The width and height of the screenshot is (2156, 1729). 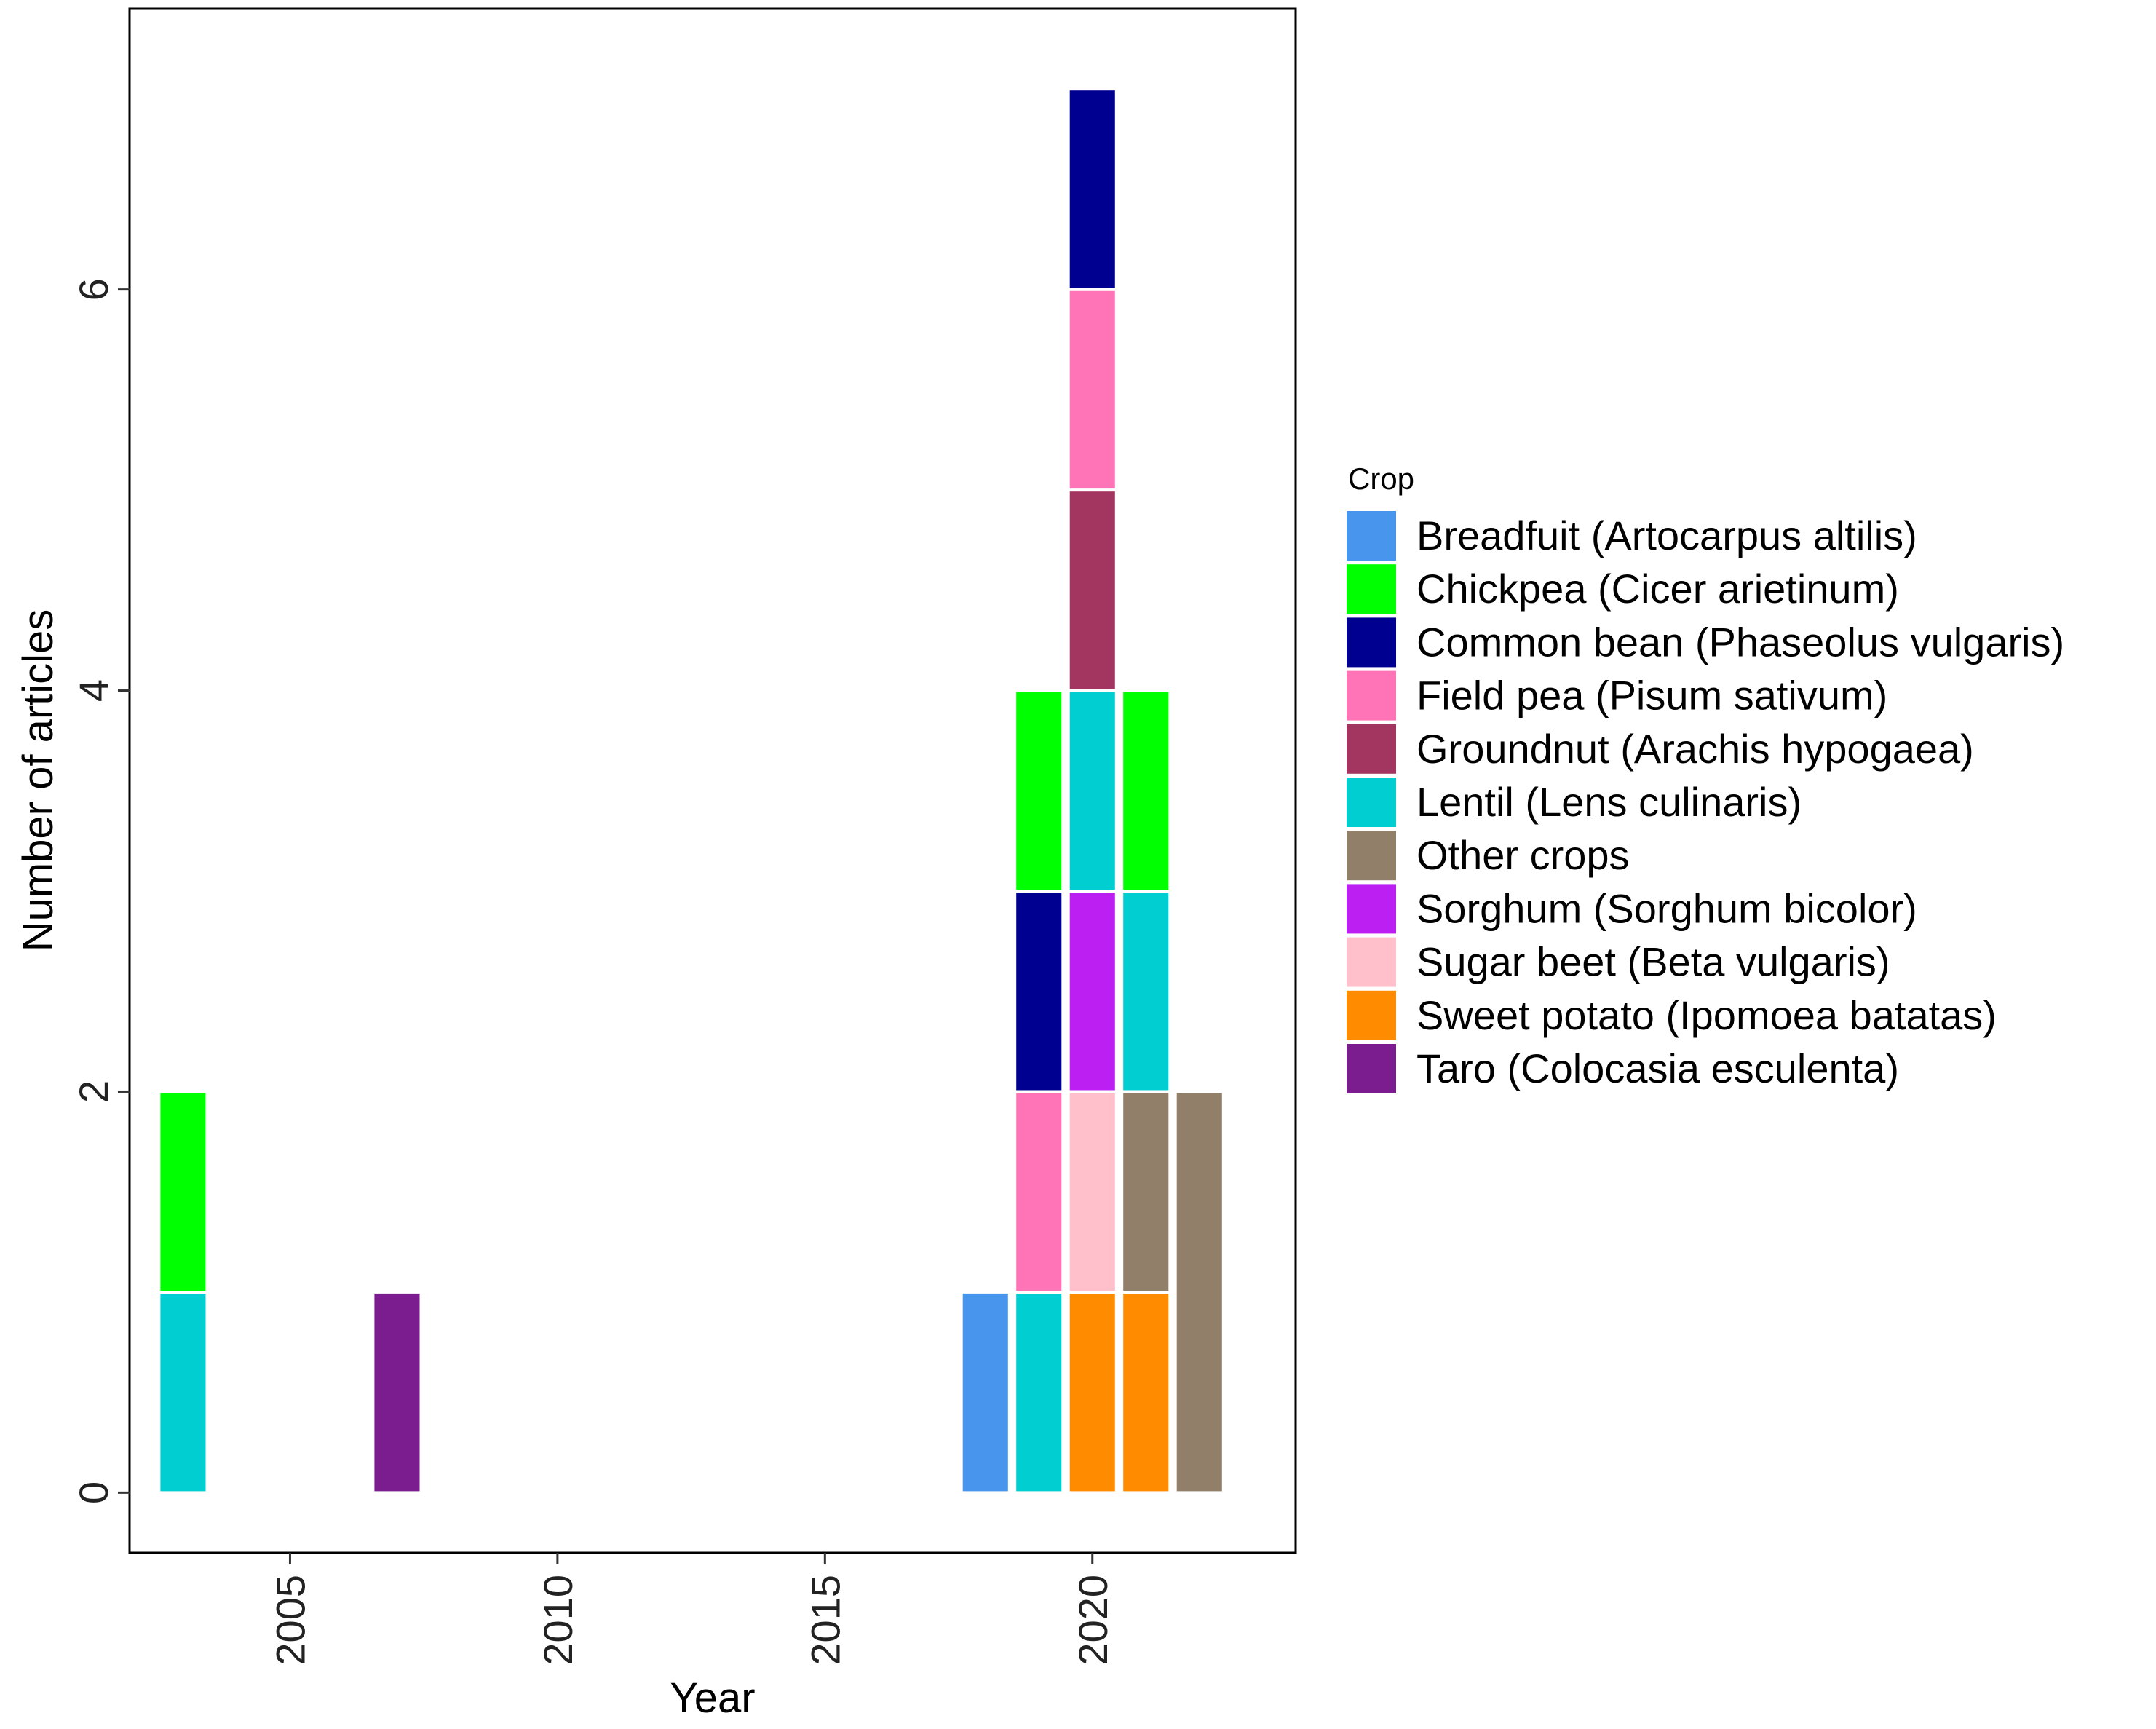 What do you see at coordinates (1146, 1392) in the screenshot?
I see `bar-segment-2021-sweet_potato` at bounding box center [1146, 1392].